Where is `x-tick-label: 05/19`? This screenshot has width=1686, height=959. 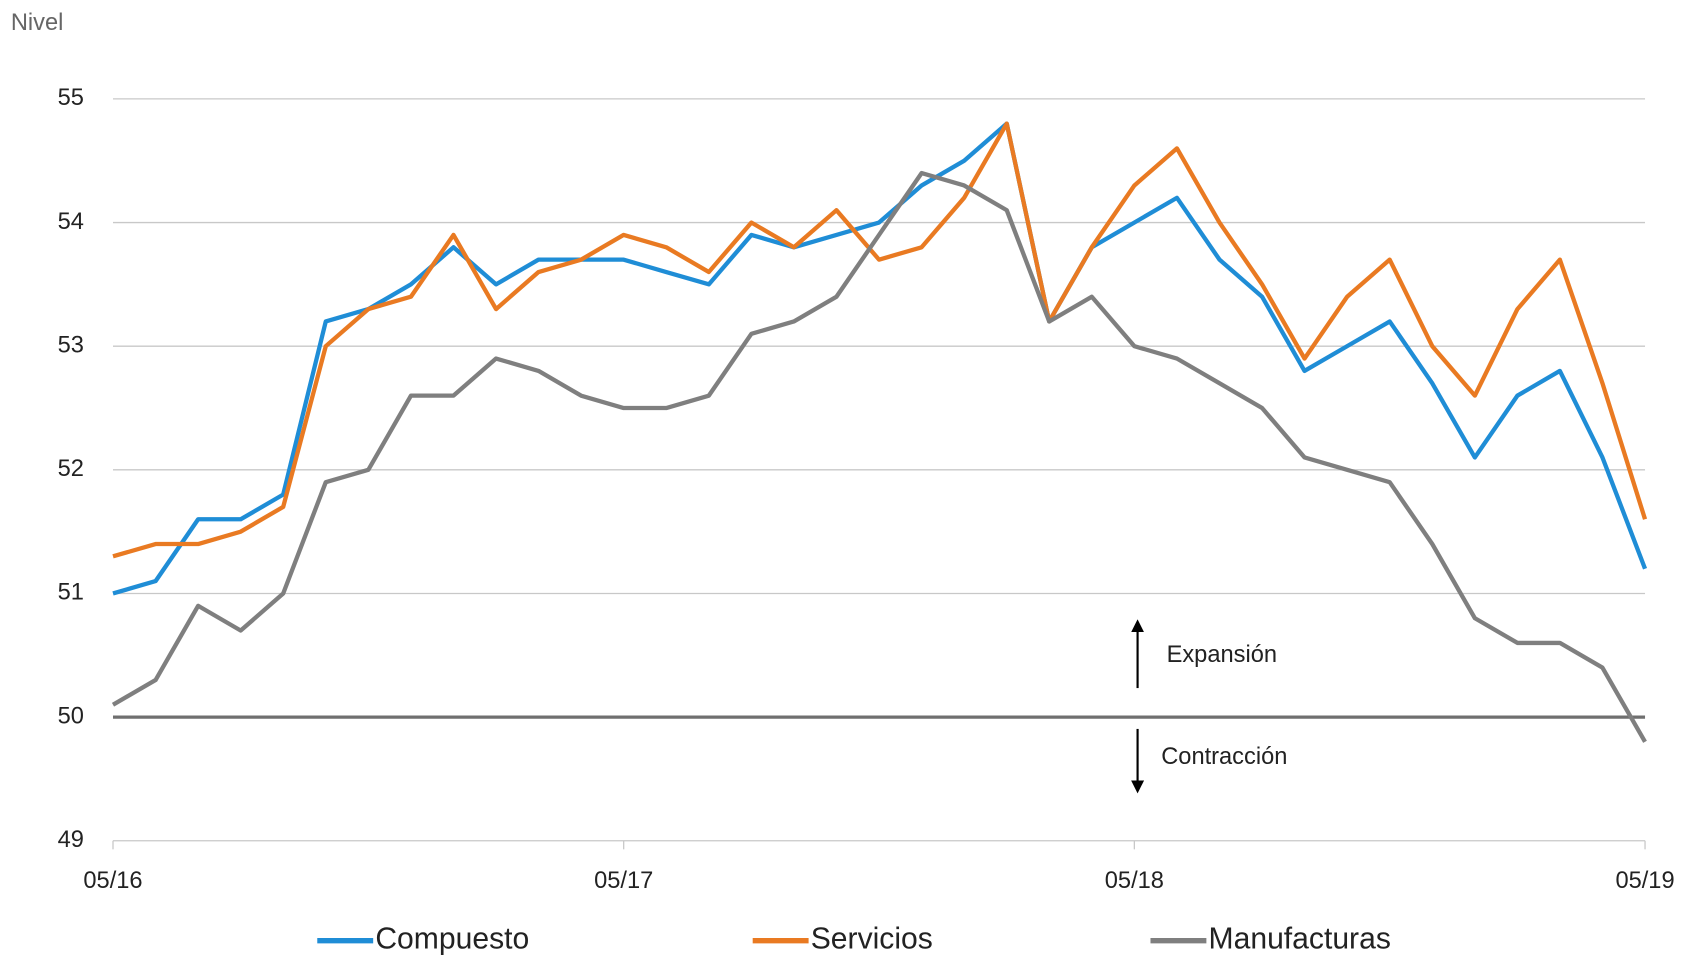 x-tick-label: 05/19 is located at coordinates (1644, 881).